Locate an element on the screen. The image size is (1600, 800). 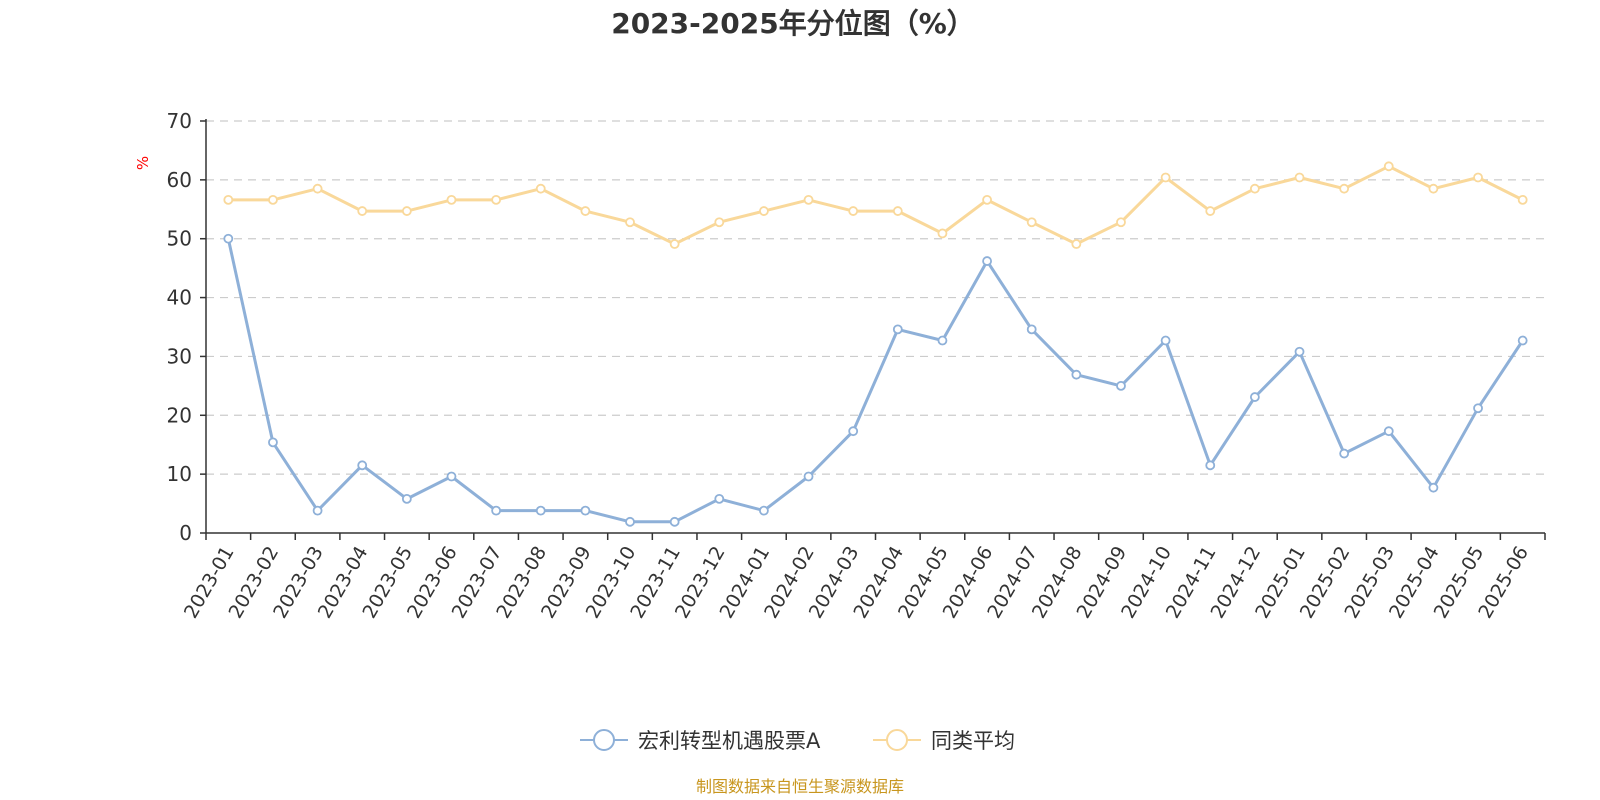
y-tick-label: 60 is located at coordinates (179, 180).